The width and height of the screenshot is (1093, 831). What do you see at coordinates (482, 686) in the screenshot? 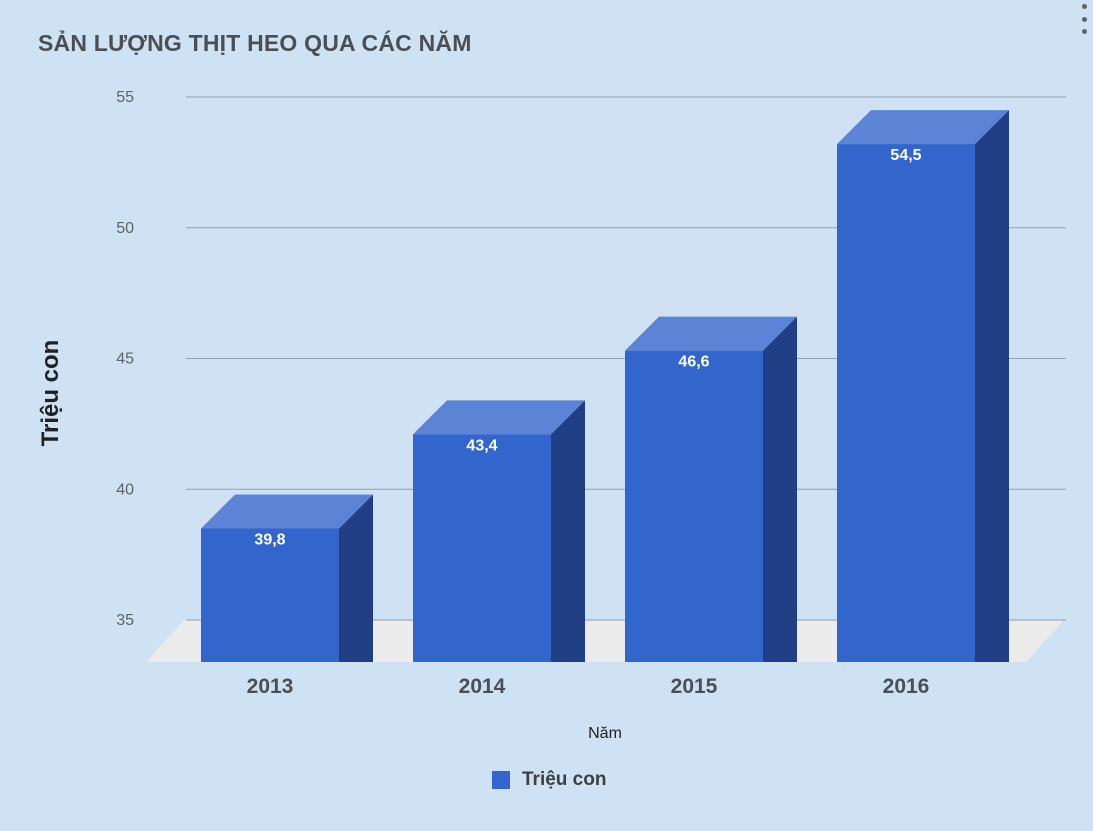
I see `x-tick-label: 2014` at bounding box center [482, 686].